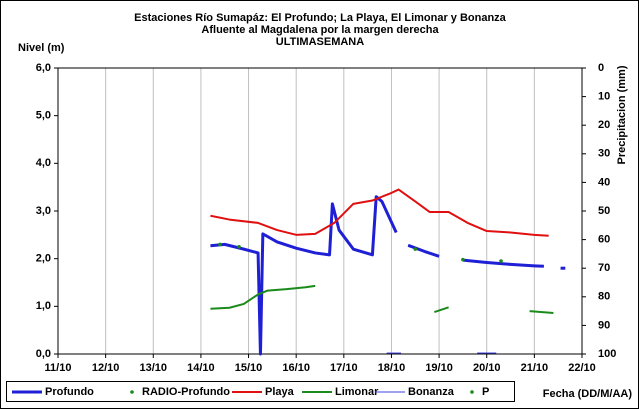 This screenshot has width=639, height=409. Describe the element at coordinates (607, 354) in the screenshot. I see `y2-tick-label: 100` at that location.